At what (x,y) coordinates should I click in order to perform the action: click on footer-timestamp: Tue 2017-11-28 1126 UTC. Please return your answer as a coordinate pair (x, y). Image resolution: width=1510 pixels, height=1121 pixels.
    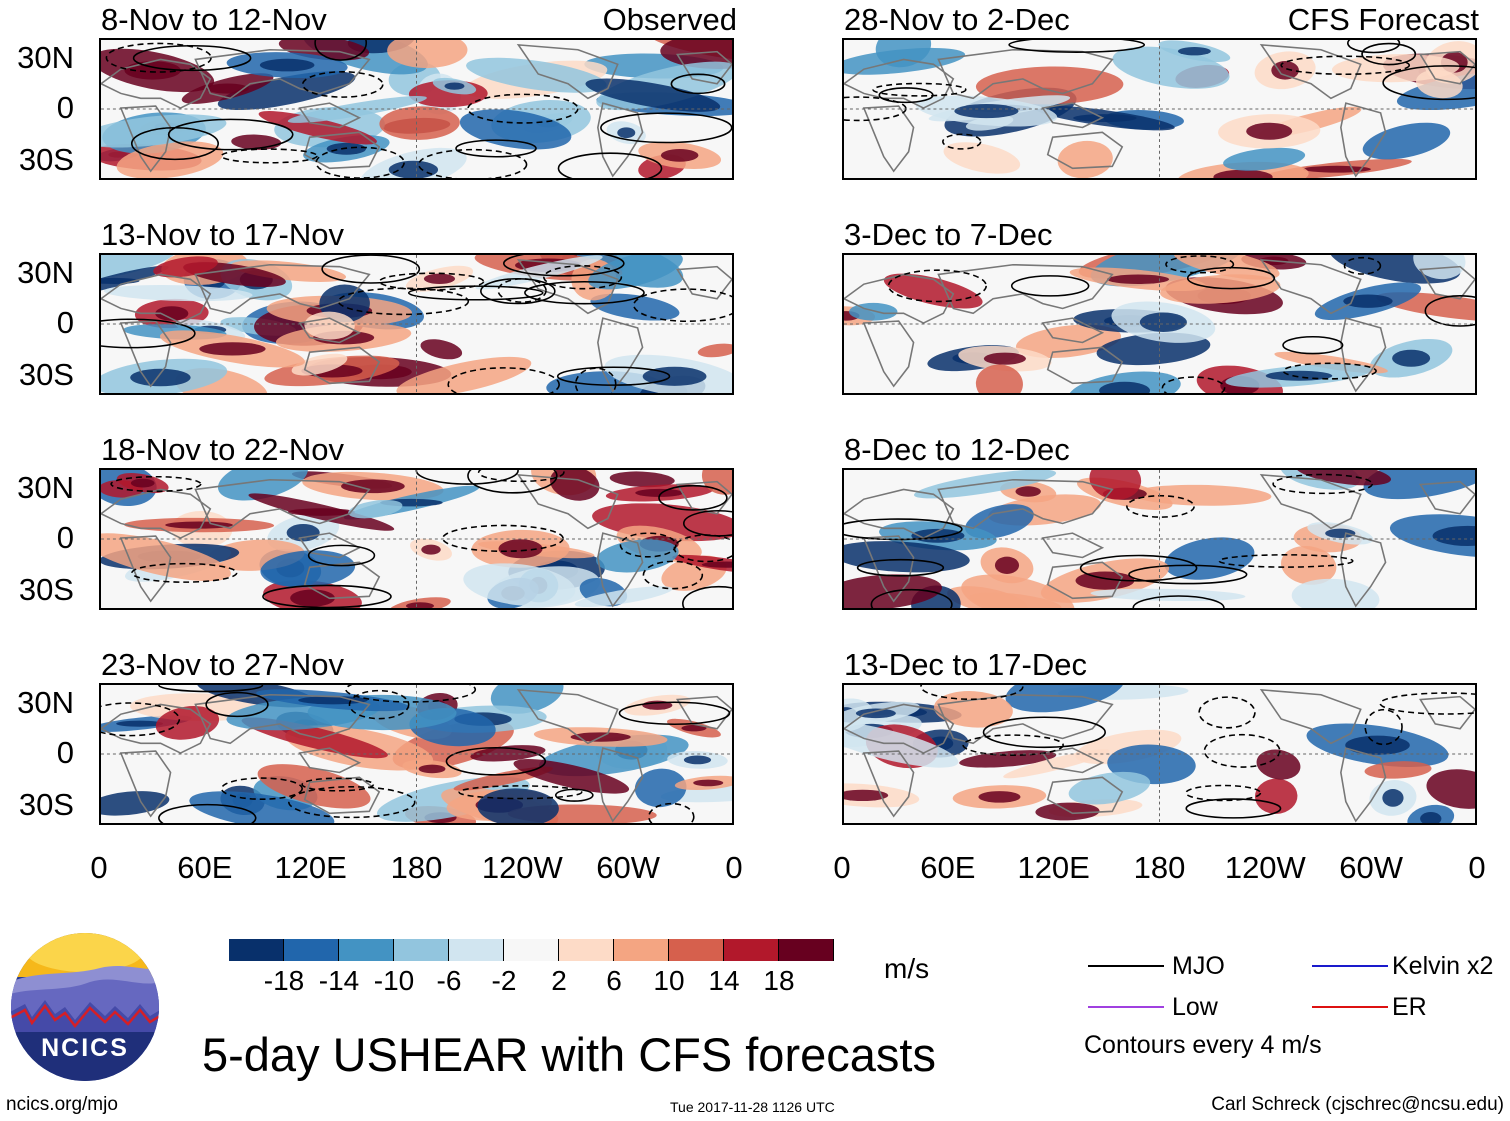
    Looking at the image, I should click on (752, 1107).